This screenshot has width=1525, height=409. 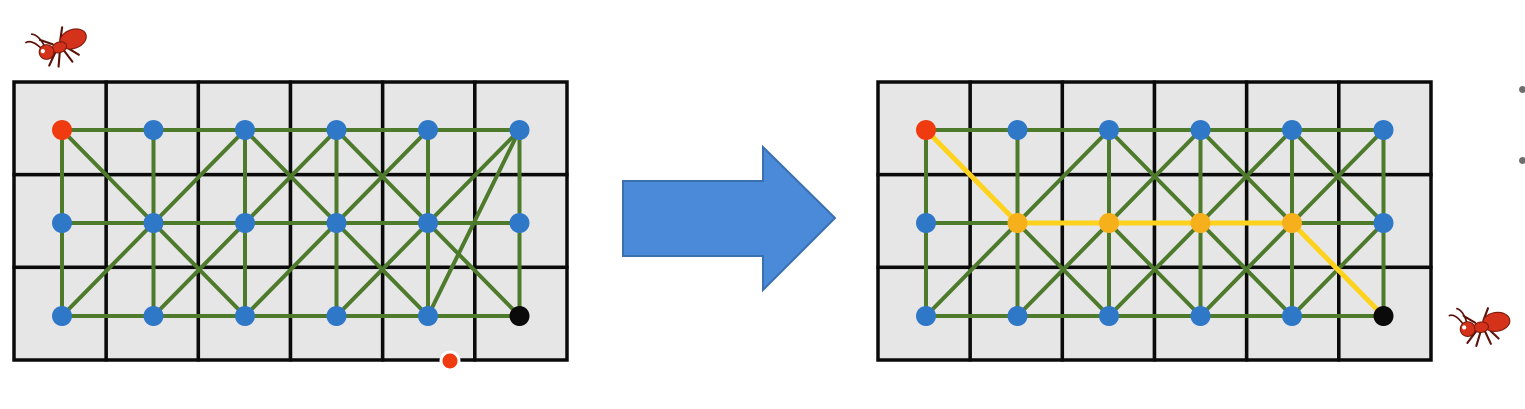 I want to click on right-arrow-icon, so click(x=729, y=218).